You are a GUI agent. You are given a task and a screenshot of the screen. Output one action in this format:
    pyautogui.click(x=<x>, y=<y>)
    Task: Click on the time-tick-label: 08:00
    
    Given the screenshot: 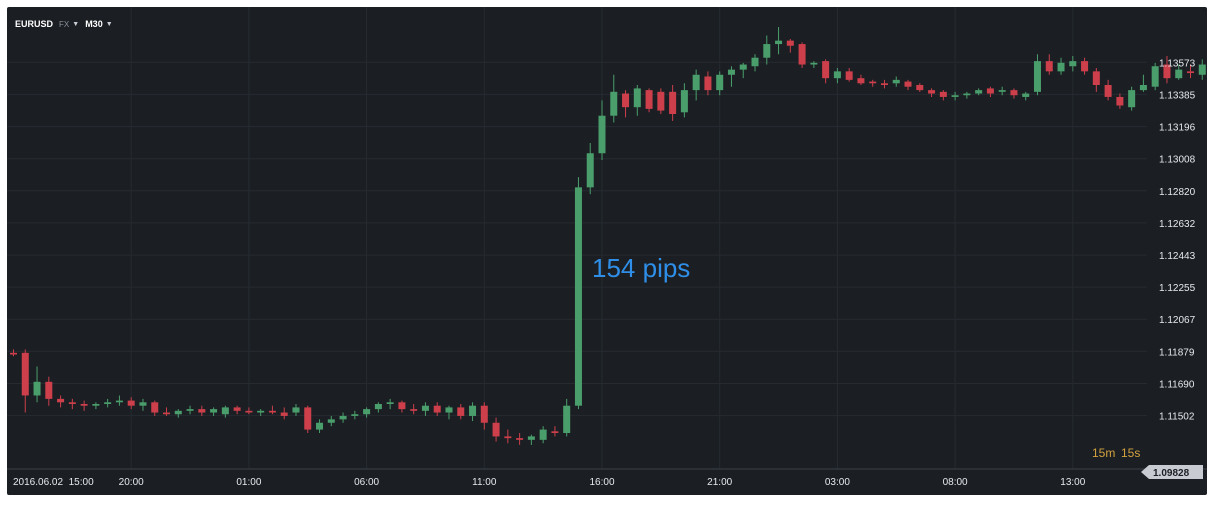 What is the action you would take?
    pyautogui.click(x=955, y=482)
    